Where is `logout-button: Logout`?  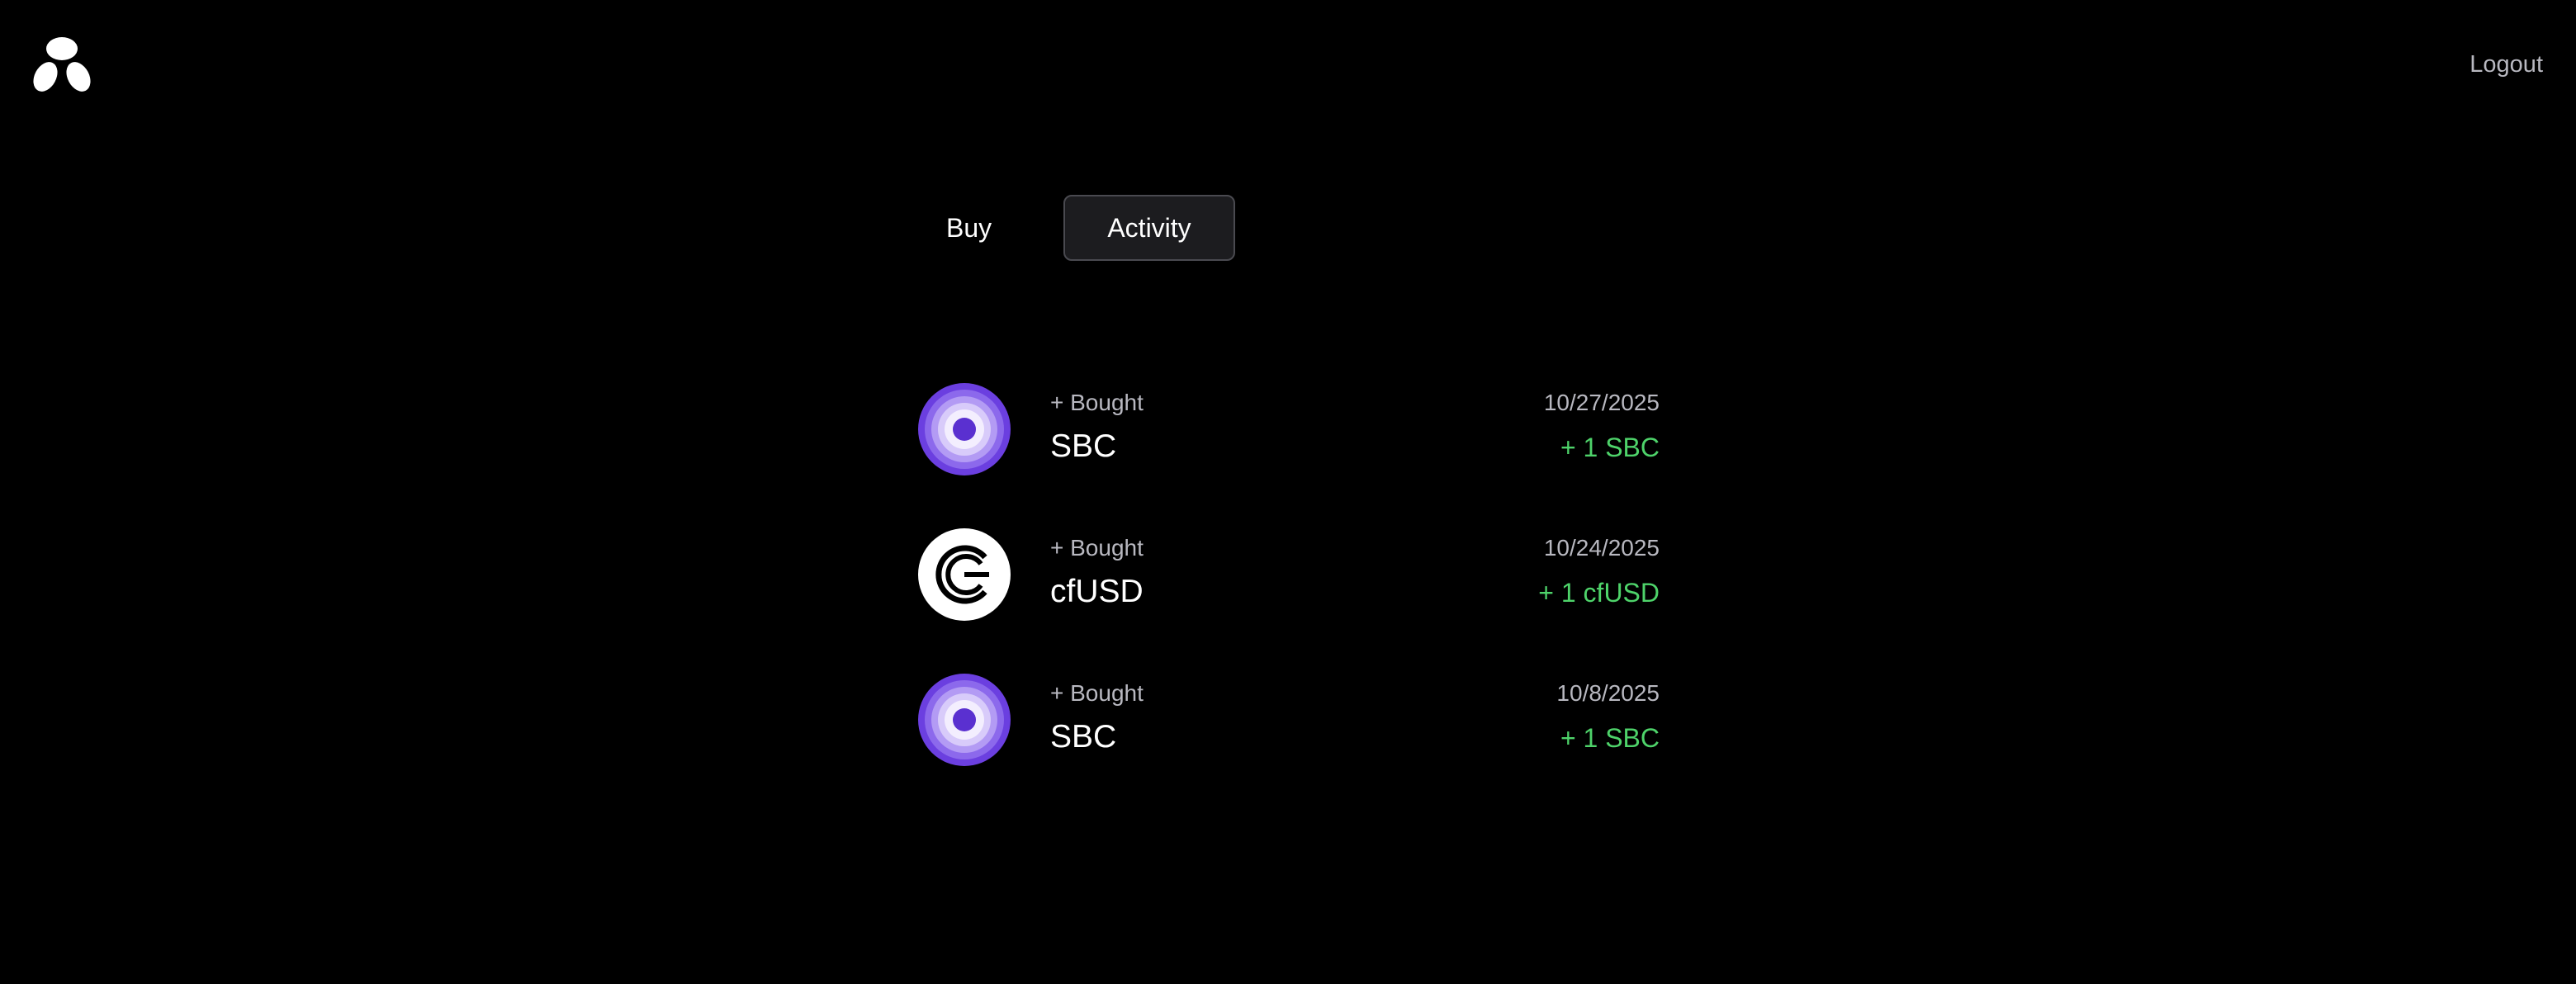 logout-button: Logout is located at coordinates (2506, 65).